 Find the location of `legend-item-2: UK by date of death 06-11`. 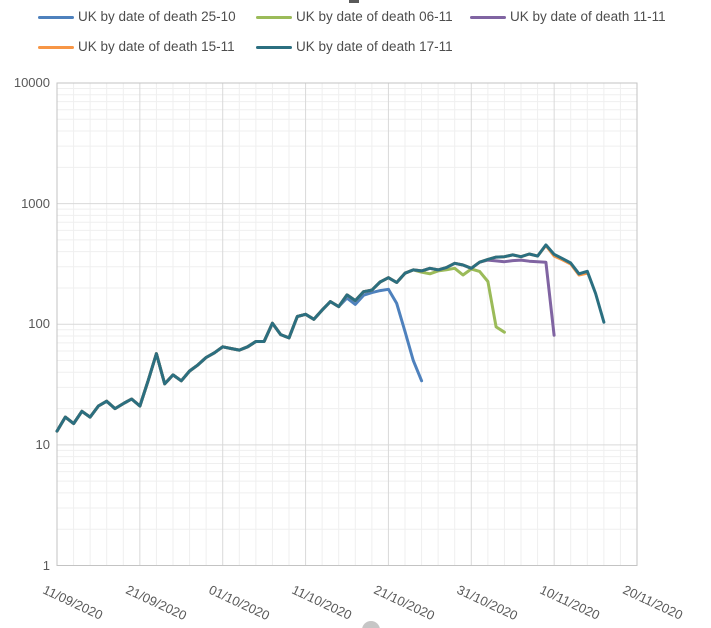

legend-item-2: UK by date of death 06-11 is located at coordinates (354, 17).